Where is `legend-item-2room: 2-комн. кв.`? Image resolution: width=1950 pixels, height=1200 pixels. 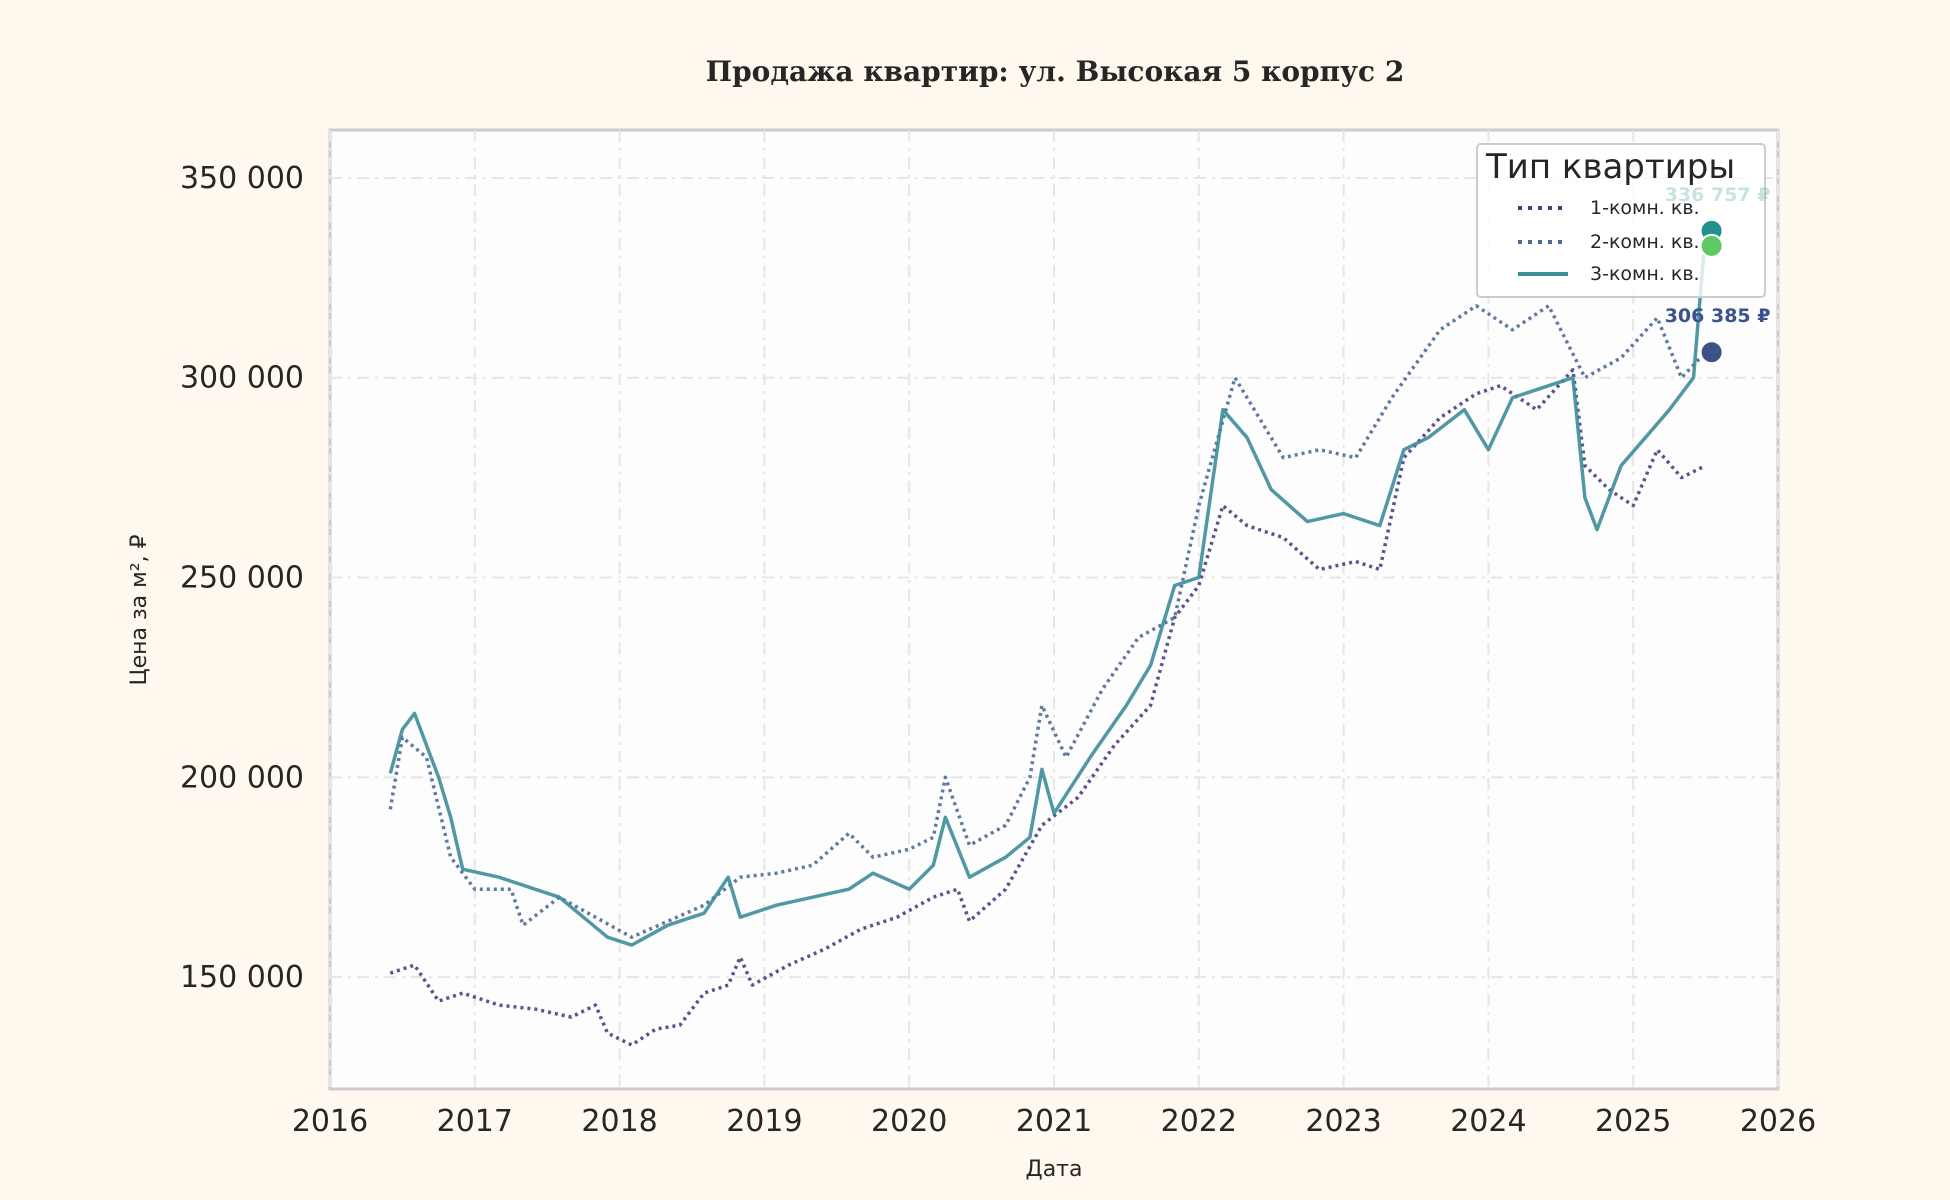
legend-item-2room: 2-комн. кв. is located at coordinates (1609, 242).